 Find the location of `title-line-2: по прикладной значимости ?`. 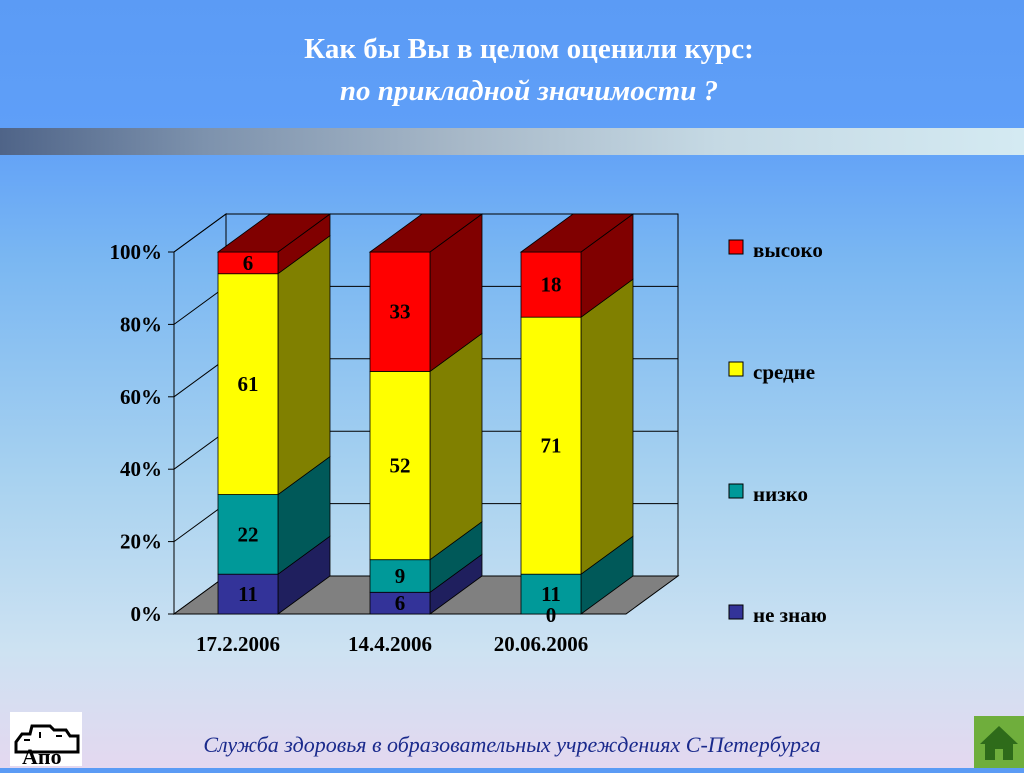

title-line-2: по прикладной значимости ? is located at coordinates (529, 91).